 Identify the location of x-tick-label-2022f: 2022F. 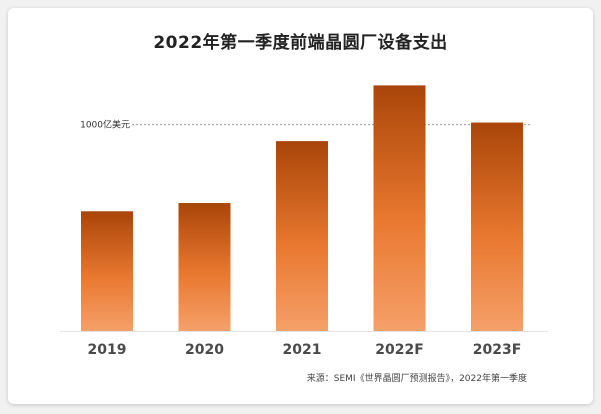
(399, 350).